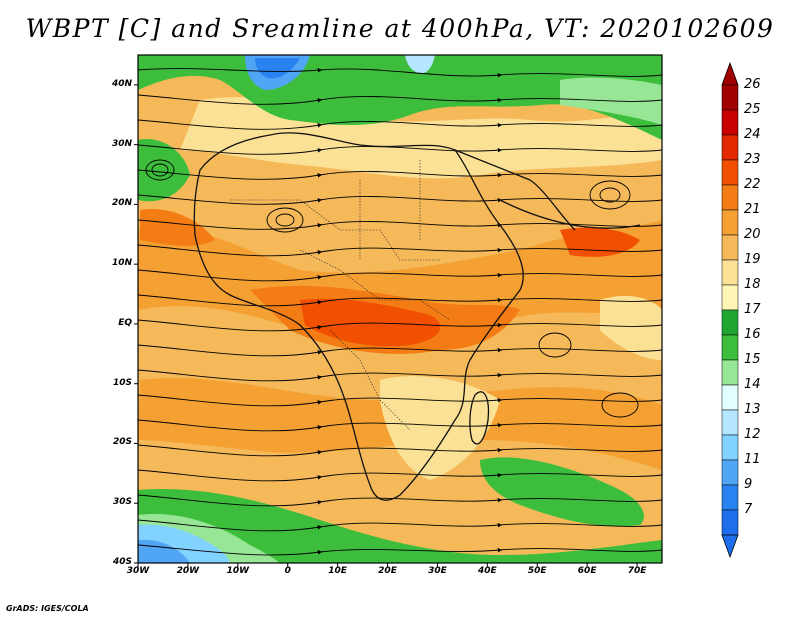 The width and height of the screenshot is (800, 618). What do you see at coordinates (122, 382) in the screenshot?
I see `lat-tick-label: 10S` at bounding box center [122, 382].